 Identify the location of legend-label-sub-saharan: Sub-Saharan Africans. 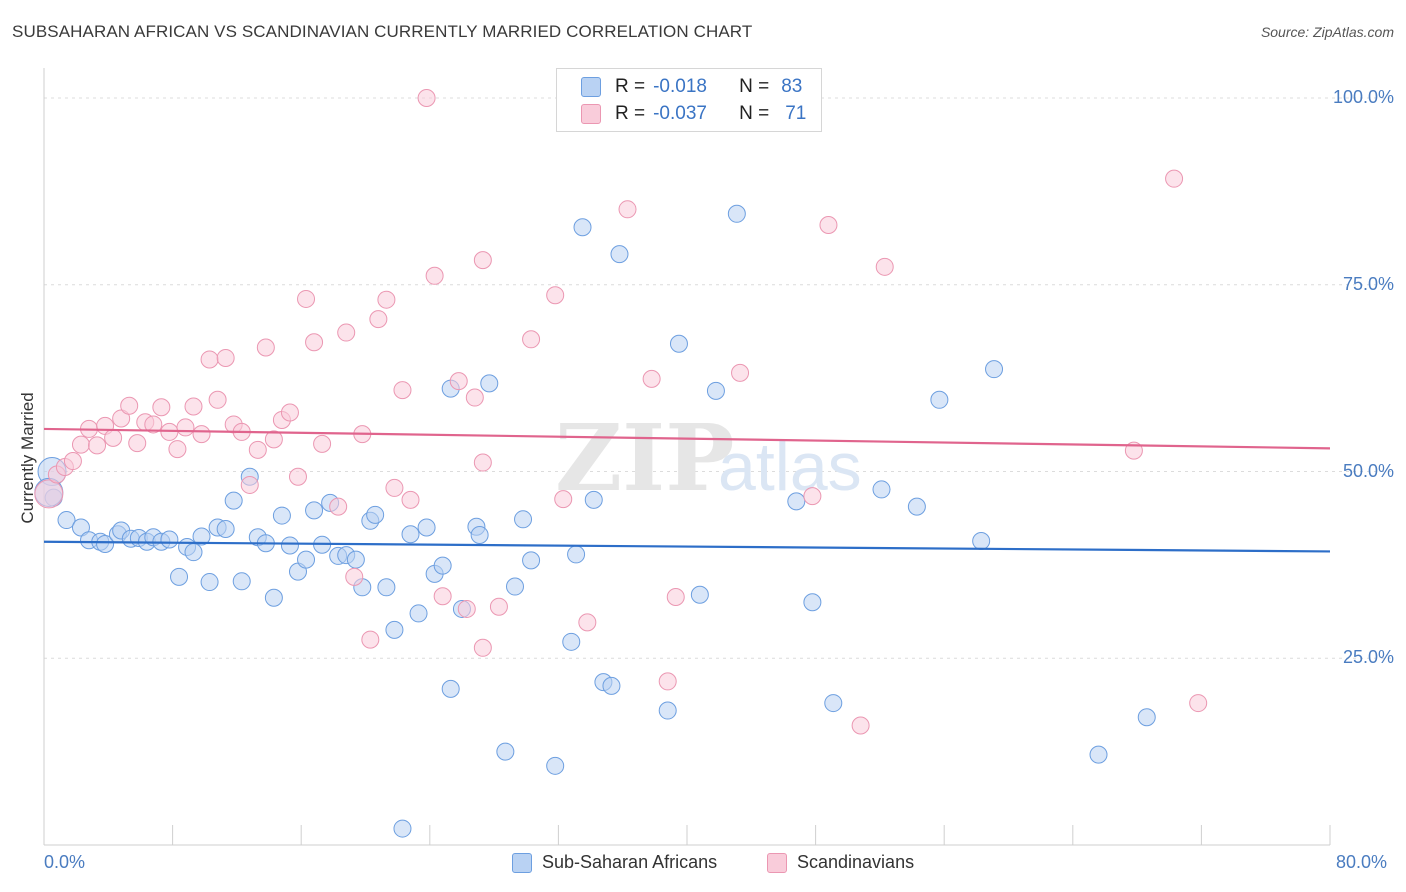
(630, 862).